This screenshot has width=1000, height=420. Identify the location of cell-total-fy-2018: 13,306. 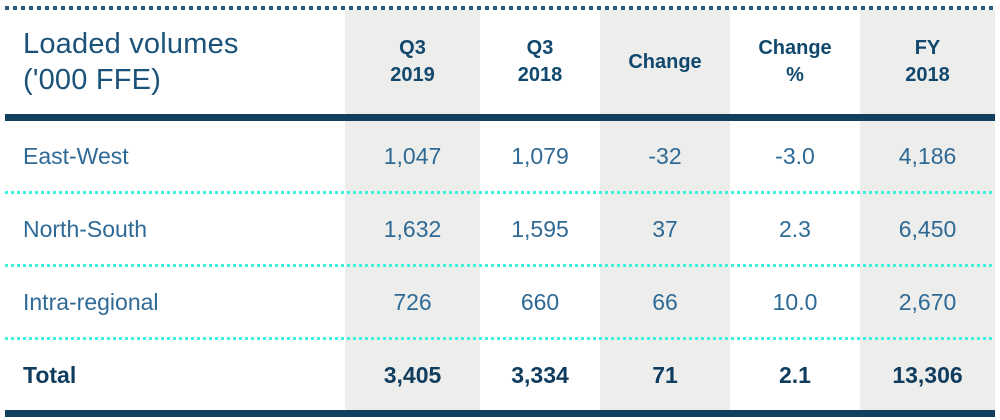
(927, 374).